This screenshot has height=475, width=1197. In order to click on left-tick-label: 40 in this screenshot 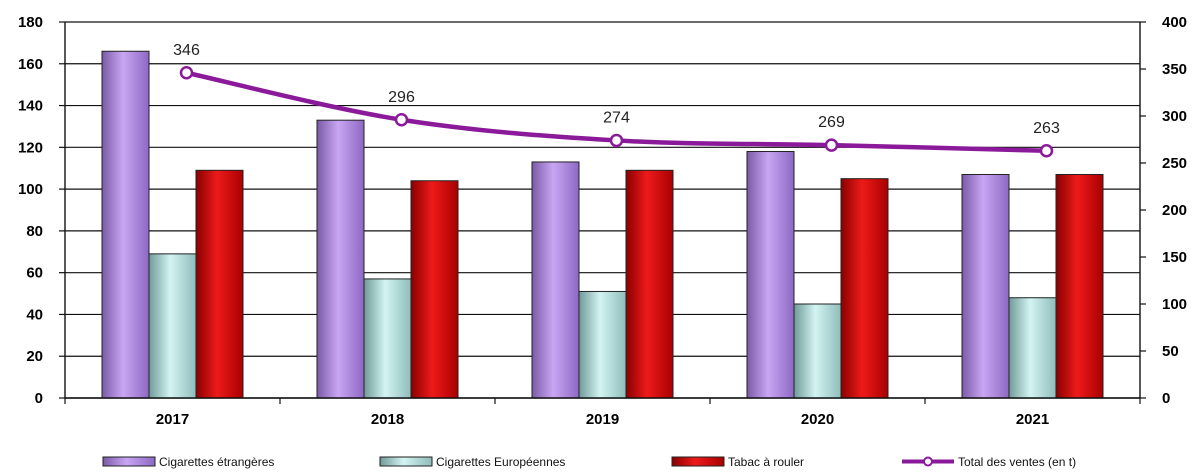, I will do `click(34, 314)`.